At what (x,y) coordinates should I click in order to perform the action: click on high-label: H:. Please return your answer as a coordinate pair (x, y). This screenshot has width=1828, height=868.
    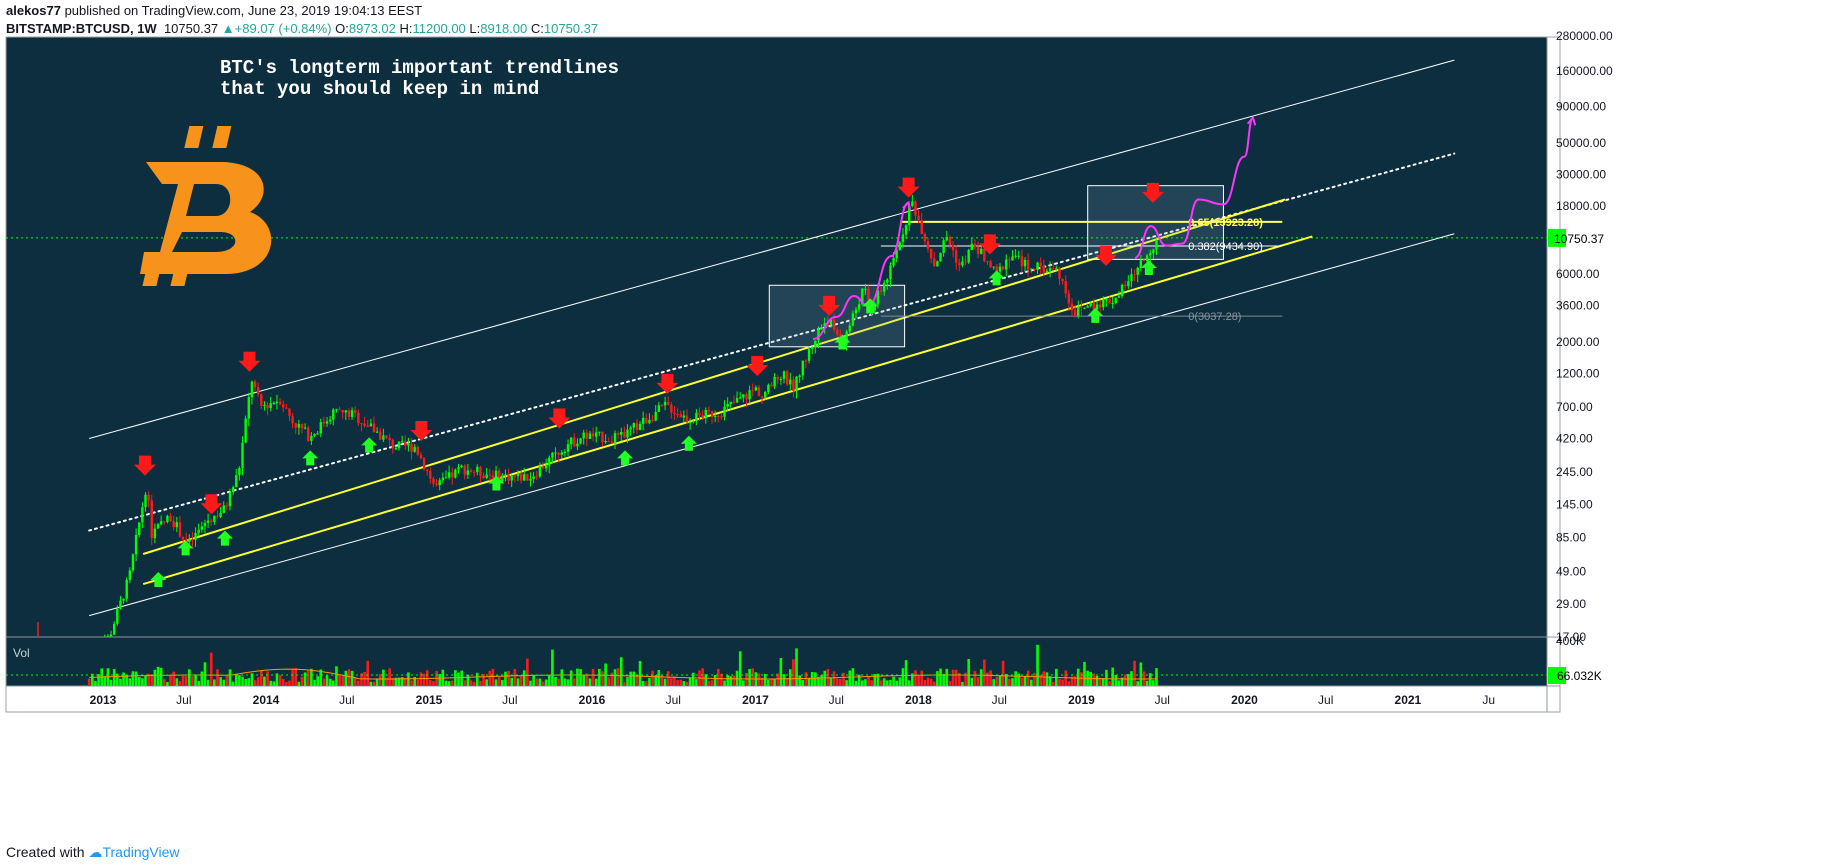
    Looking at the image, I should click on (406, 28).